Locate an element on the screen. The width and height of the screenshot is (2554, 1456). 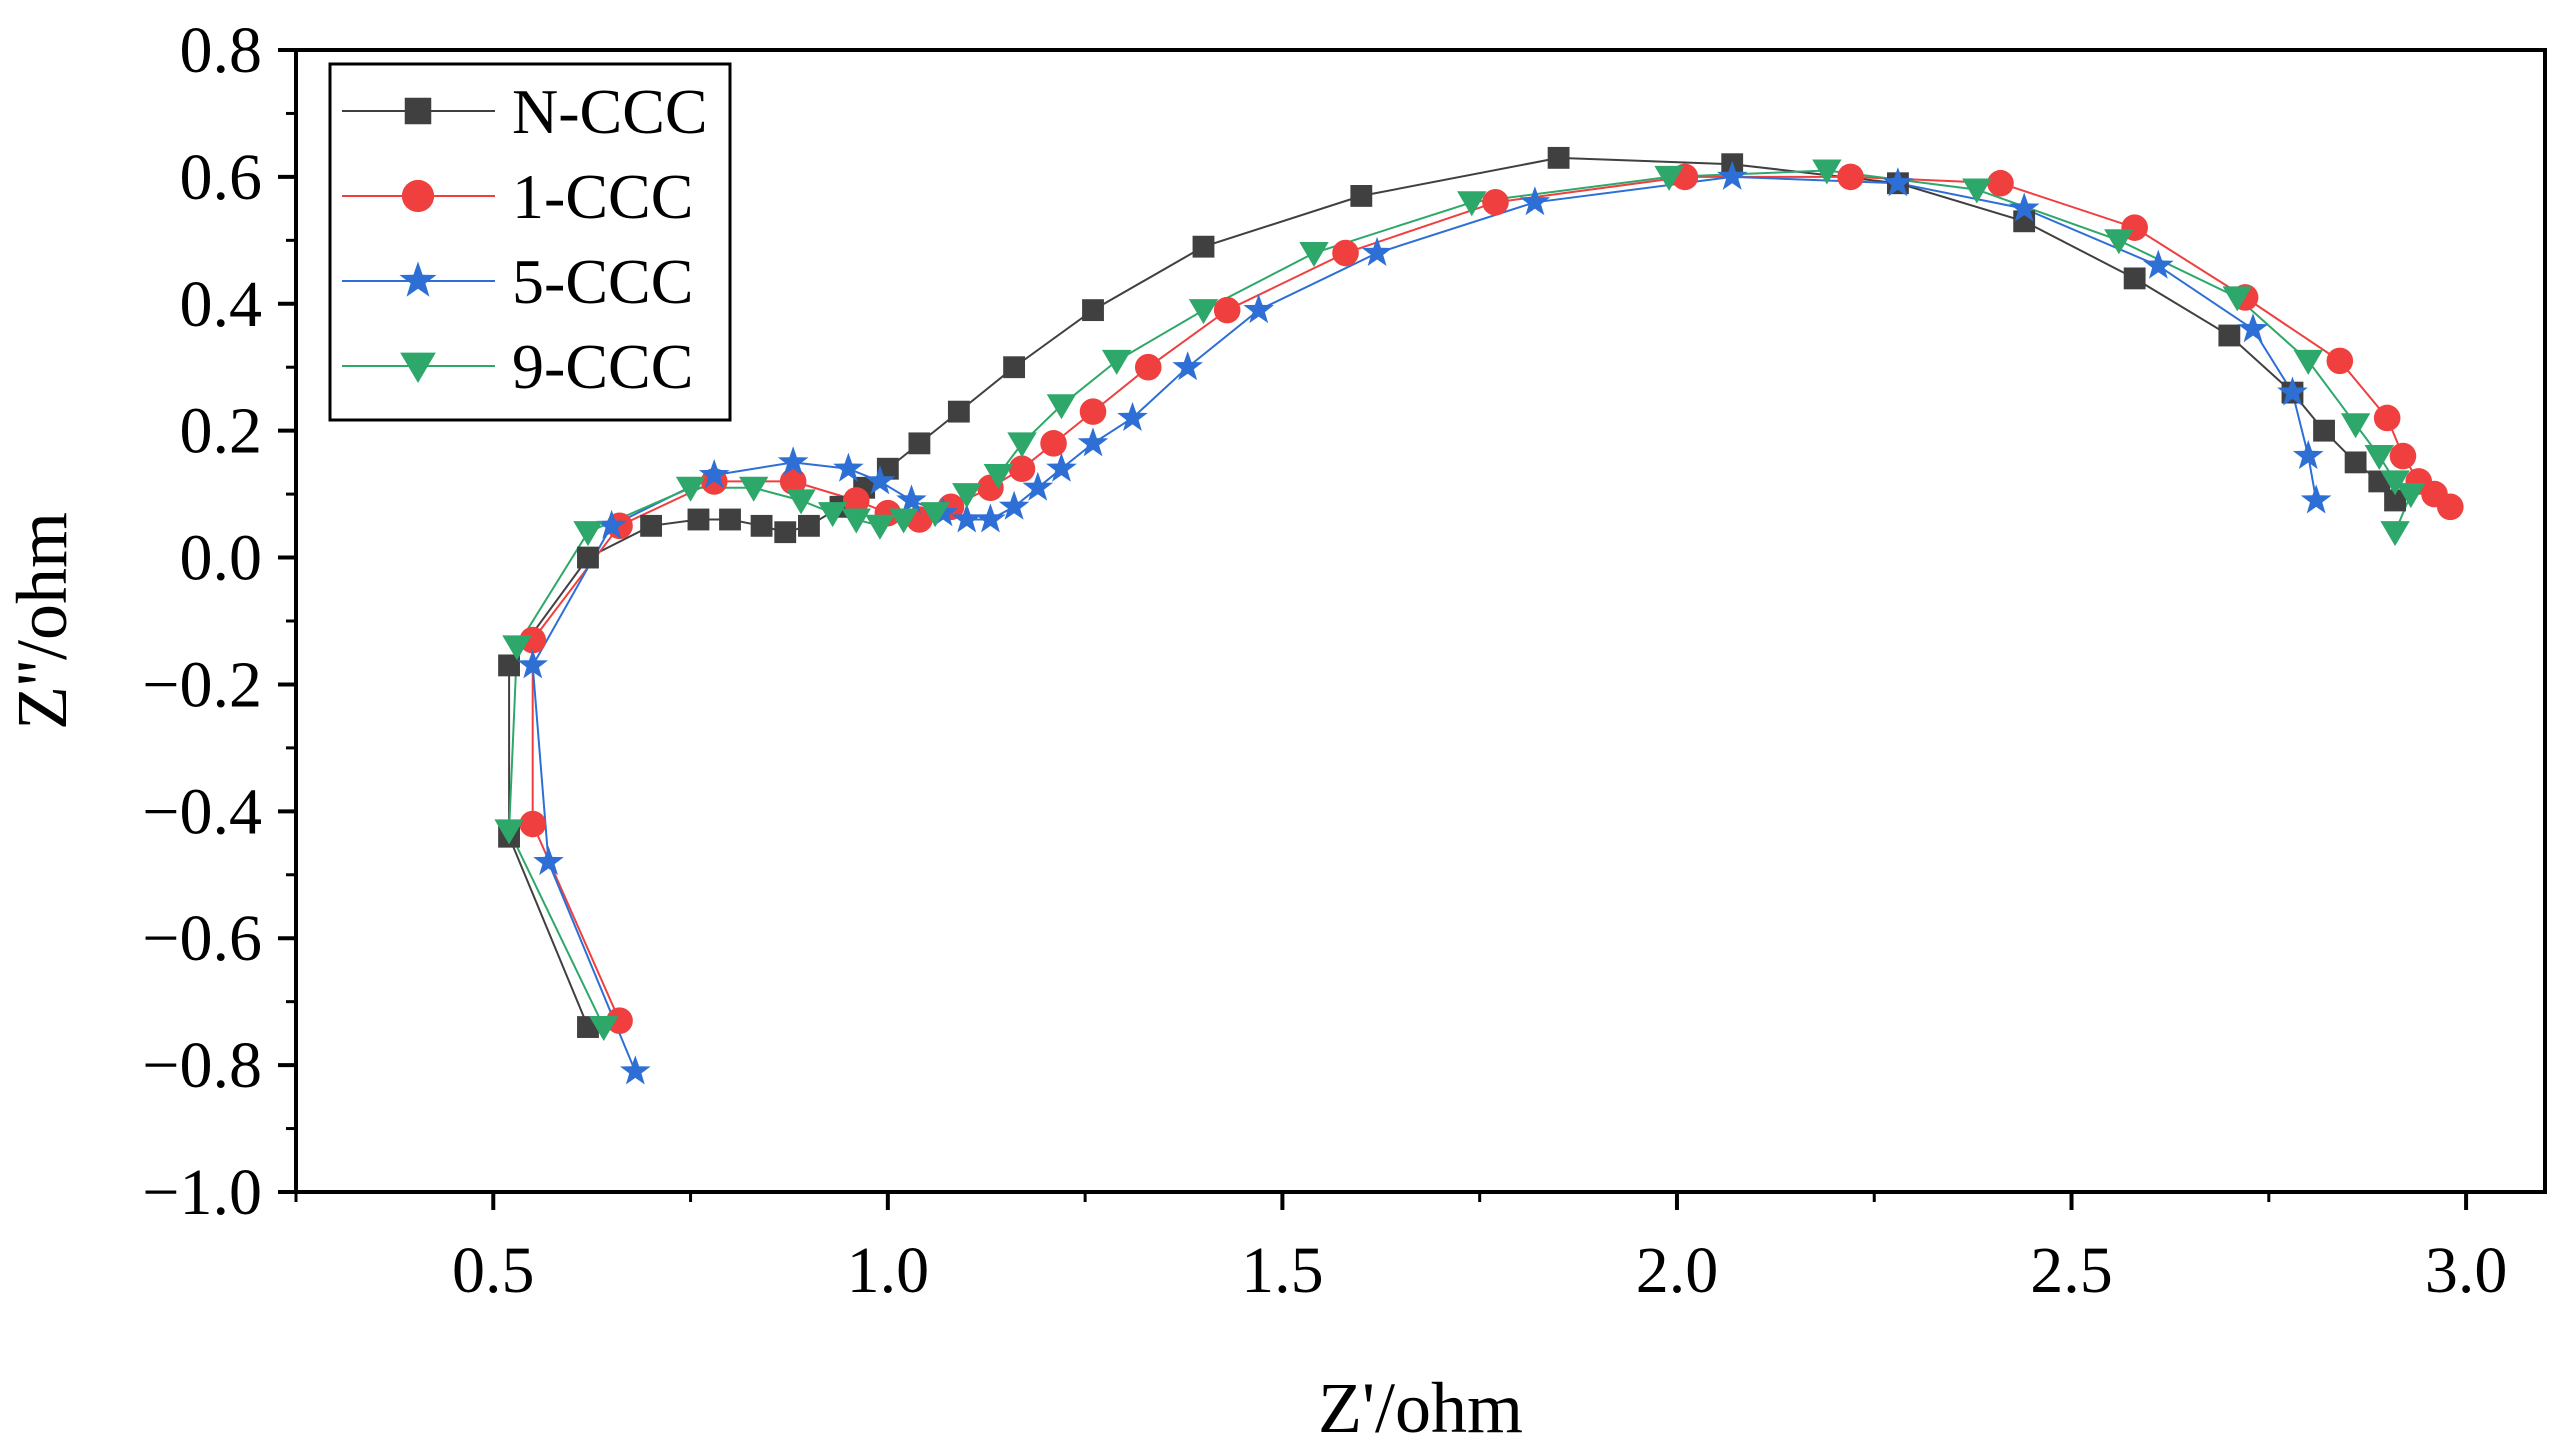
x-tick-label: 3.0 is located at coordinates (2466, 1270).